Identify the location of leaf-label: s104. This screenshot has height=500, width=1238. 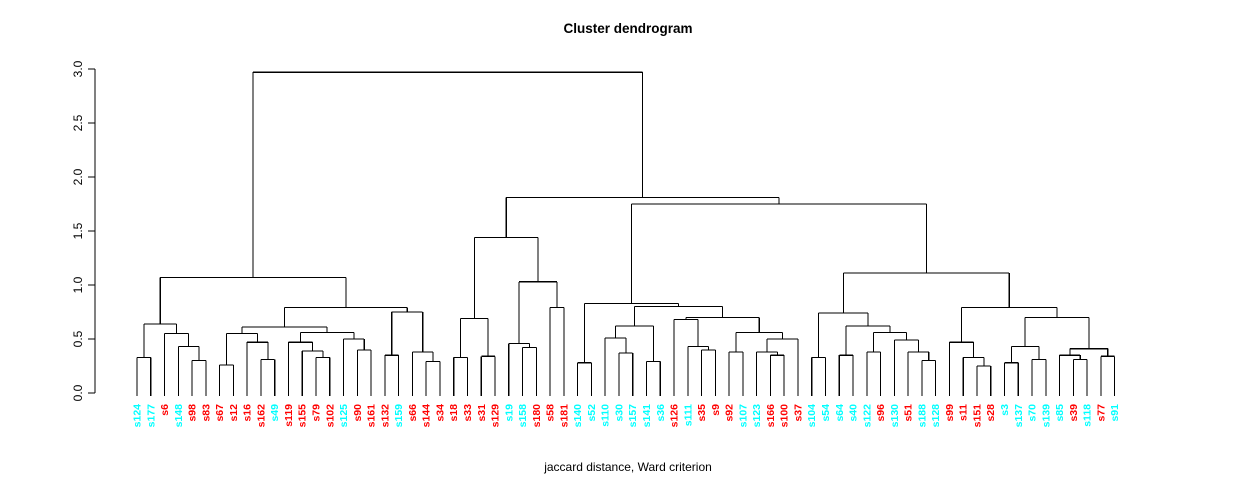
(812, 416).